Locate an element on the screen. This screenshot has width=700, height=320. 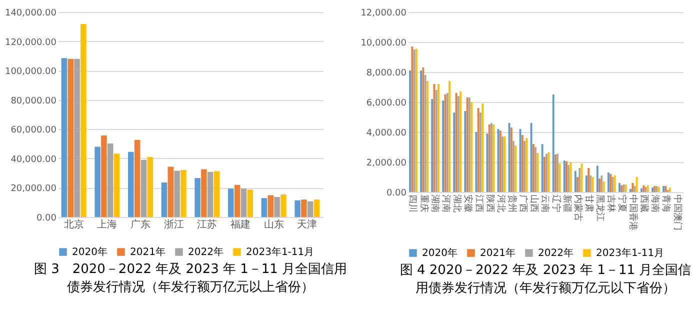
y-tick-label: 120,000.00 is located at coordinates (30, 43).